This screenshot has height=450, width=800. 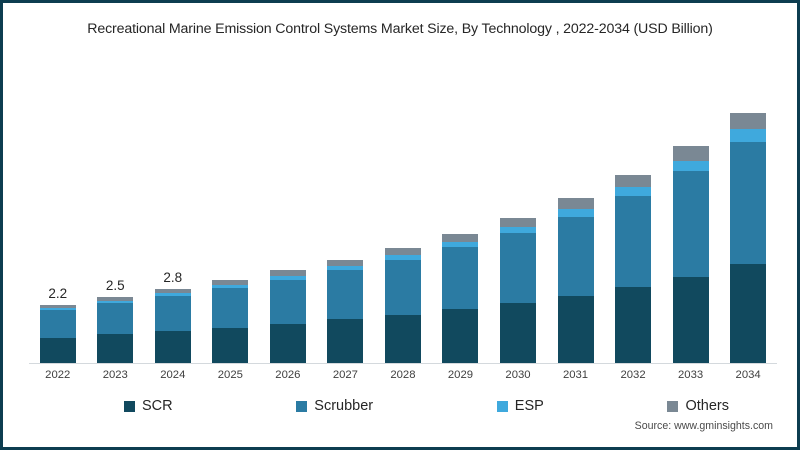 I want to click on legend-item-others: Others, so click(x=698, y=406).